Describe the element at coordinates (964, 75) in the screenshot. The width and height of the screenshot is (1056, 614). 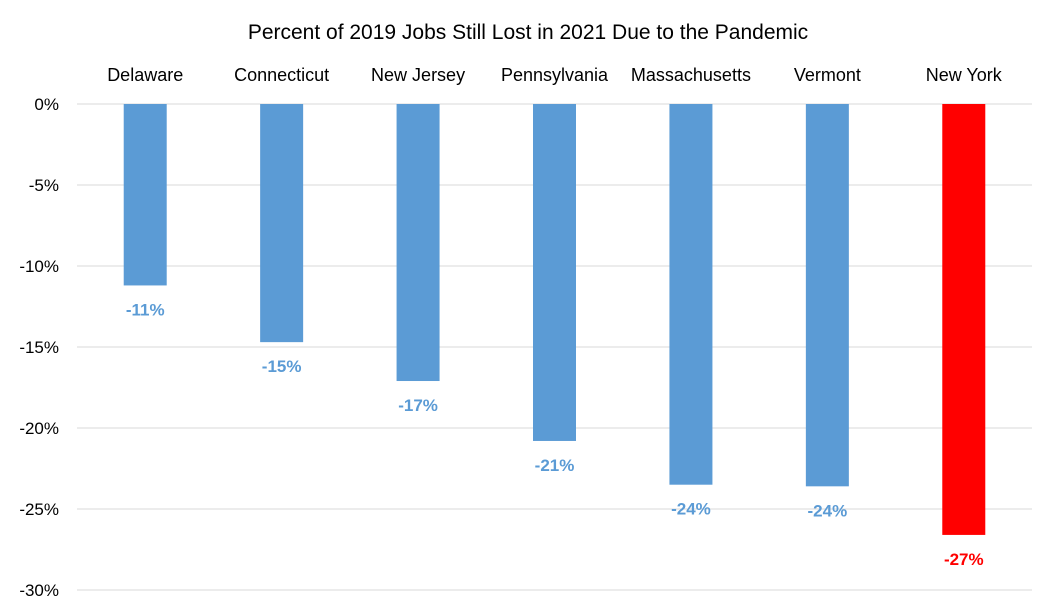
I see `category-label: New York` at that location.